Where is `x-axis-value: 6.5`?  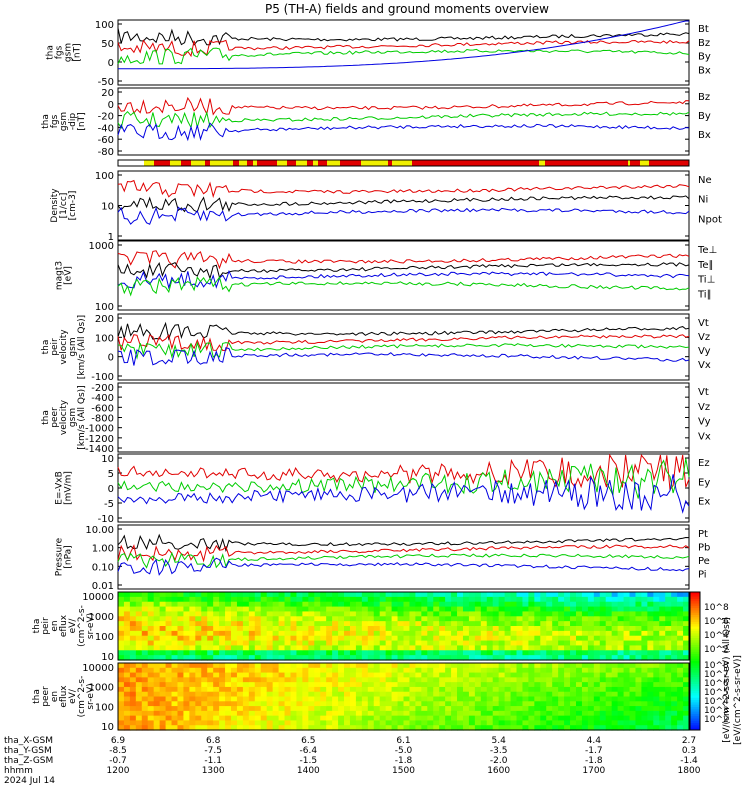
x-axis-value: 6.5 is located at coordinates (308, 741).